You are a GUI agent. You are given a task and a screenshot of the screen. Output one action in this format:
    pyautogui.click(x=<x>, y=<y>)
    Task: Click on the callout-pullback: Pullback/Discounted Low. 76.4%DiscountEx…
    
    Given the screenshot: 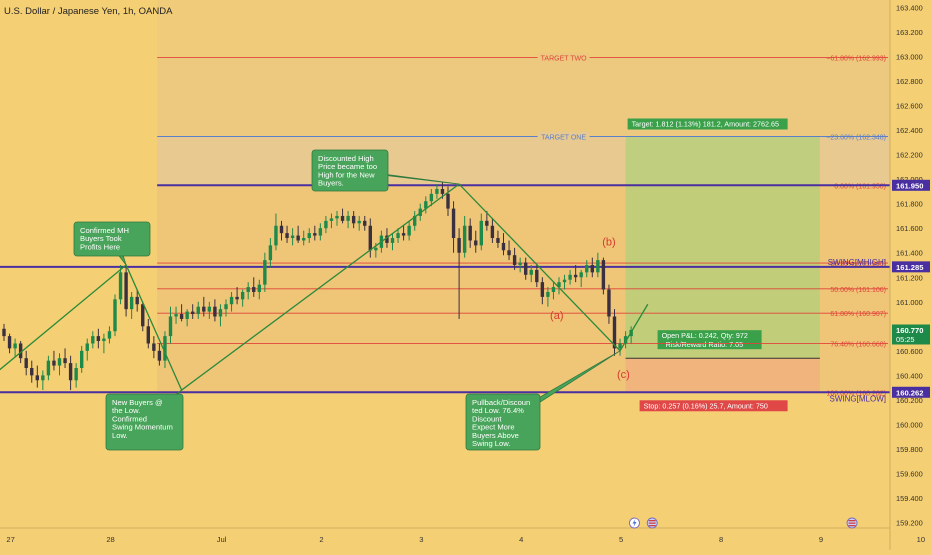 What is the action you would take?
    pyautogui.click(x=543, y=400)
    